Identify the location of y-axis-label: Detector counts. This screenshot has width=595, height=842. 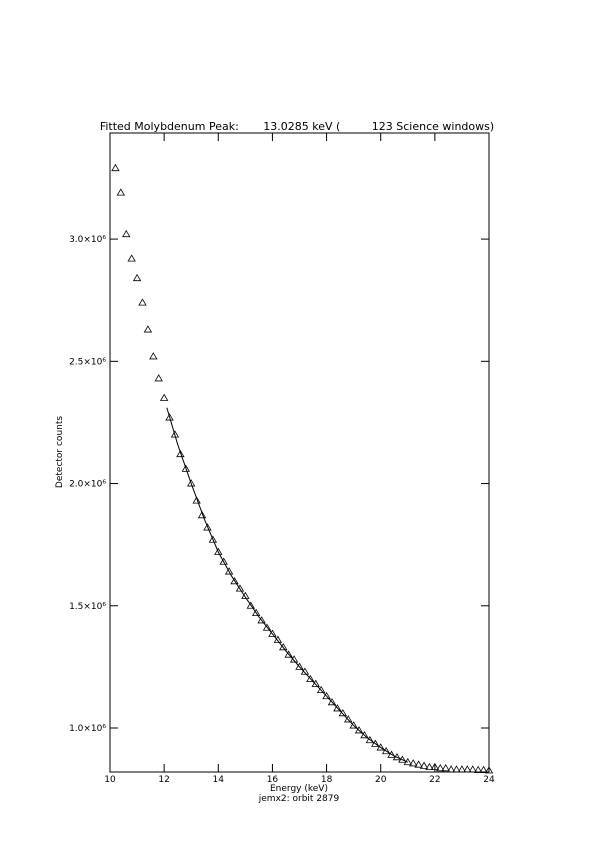
(60, 452).